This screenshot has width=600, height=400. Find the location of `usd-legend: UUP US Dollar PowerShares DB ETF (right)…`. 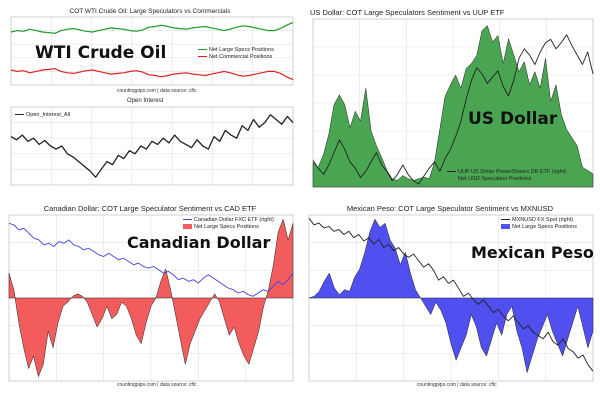

usd-legend: UUP US Dollar PowerShares DB ETF (right)… is located at coordinates (506, 176).